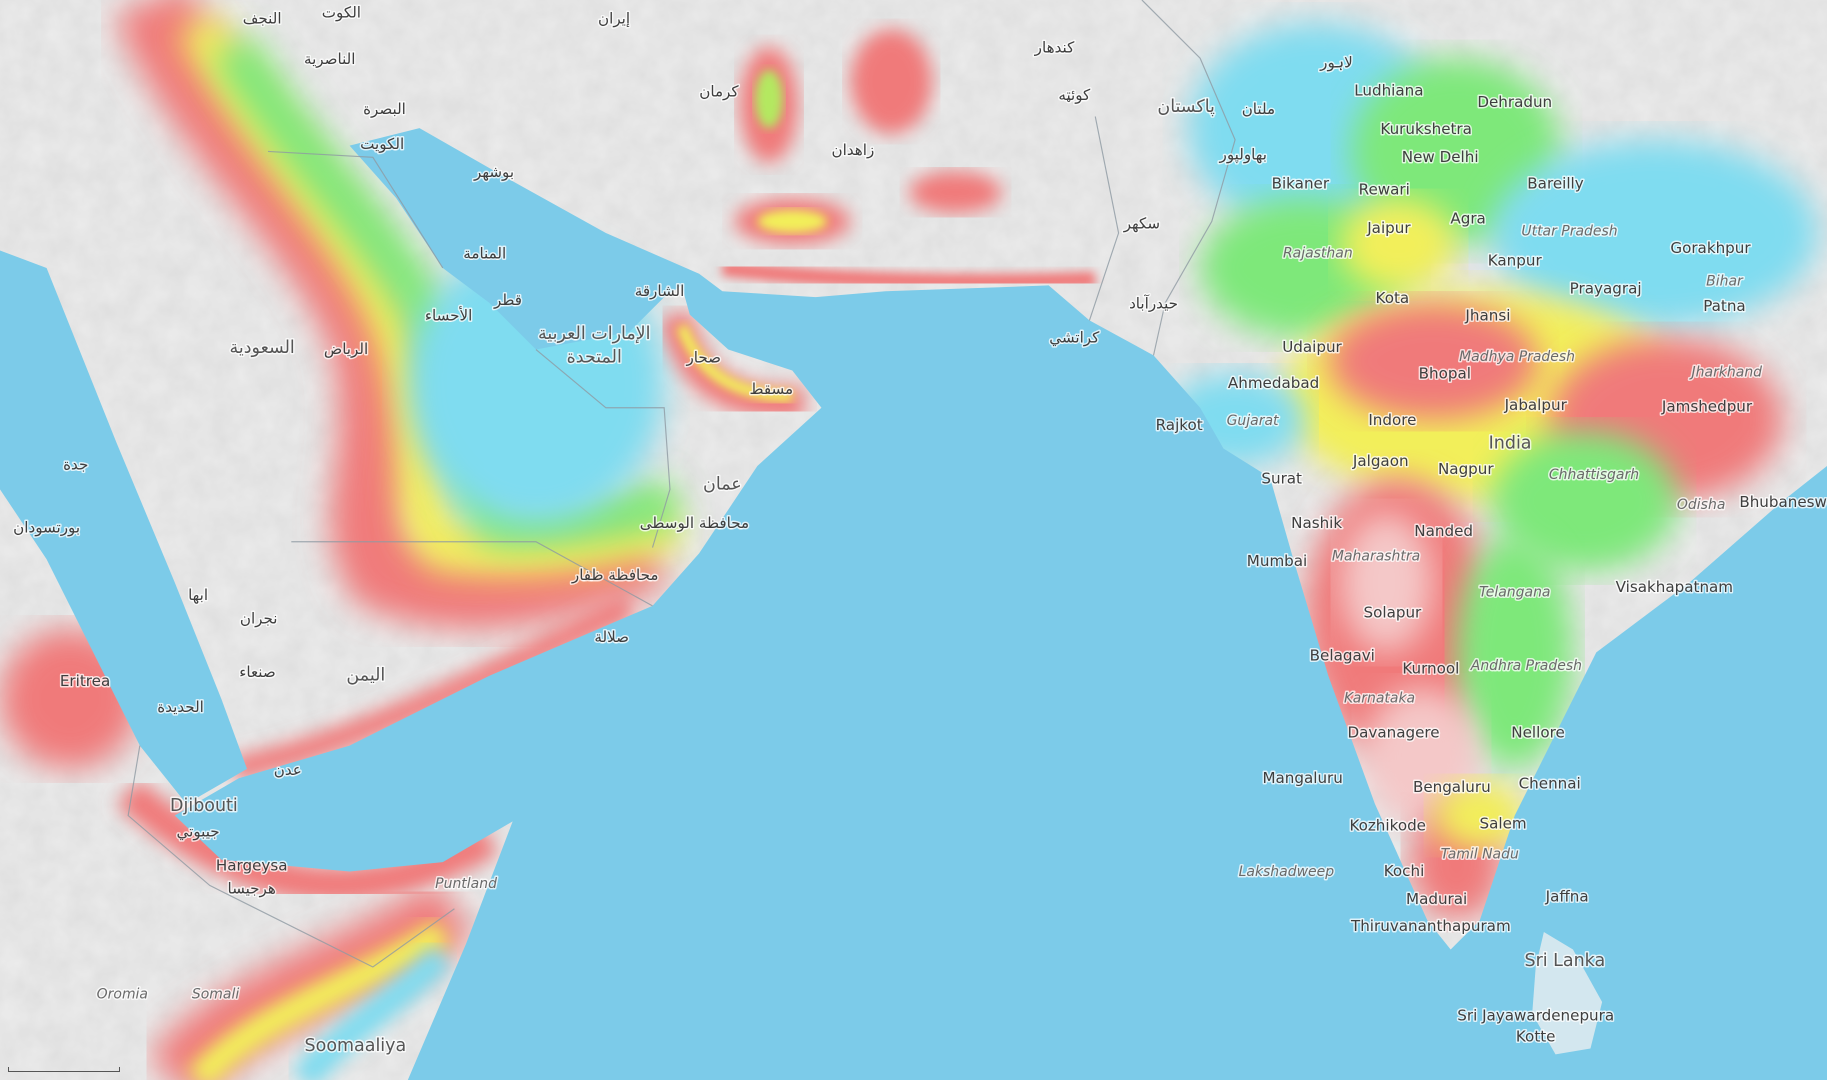 This screenshot has height=1080, width=1827. I want to click on map-label: India, so click(1510, 444).